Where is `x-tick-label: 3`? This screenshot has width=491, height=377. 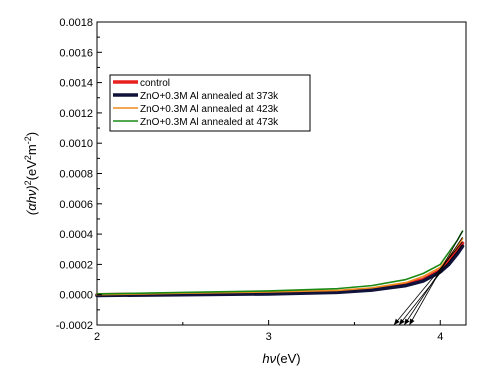
x-tick-label: 3 is located at coordinates (269, 337).